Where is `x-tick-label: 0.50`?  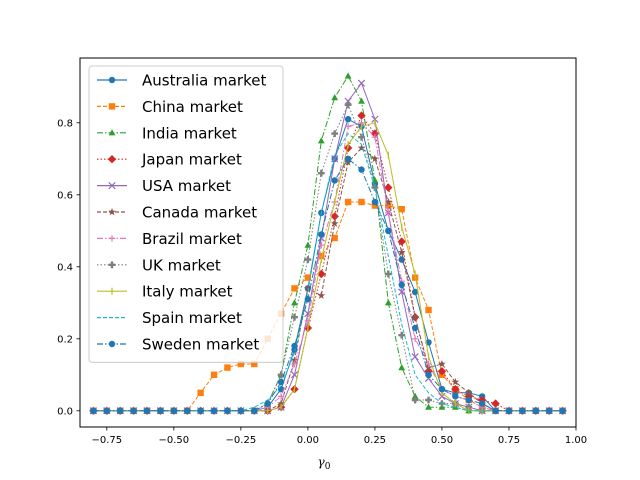 x-tick-label: 0.50 is located at coordinates (442, 440).